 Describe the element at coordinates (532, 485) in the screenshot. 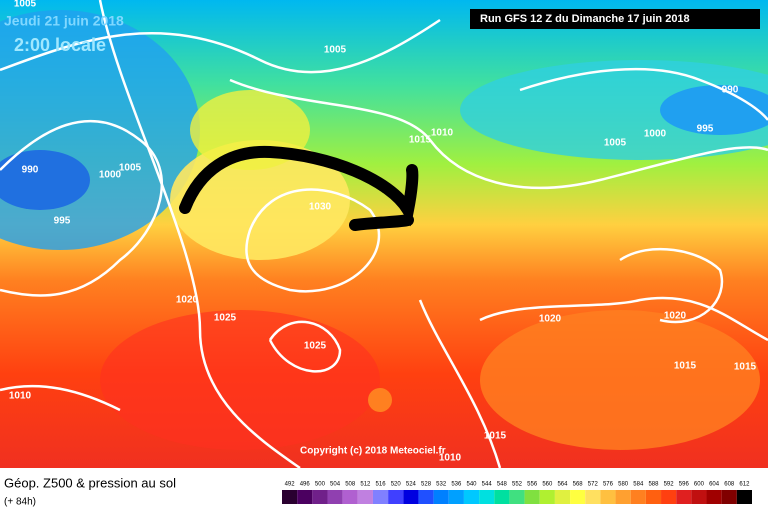

I see `scale-label: 556` at that location.